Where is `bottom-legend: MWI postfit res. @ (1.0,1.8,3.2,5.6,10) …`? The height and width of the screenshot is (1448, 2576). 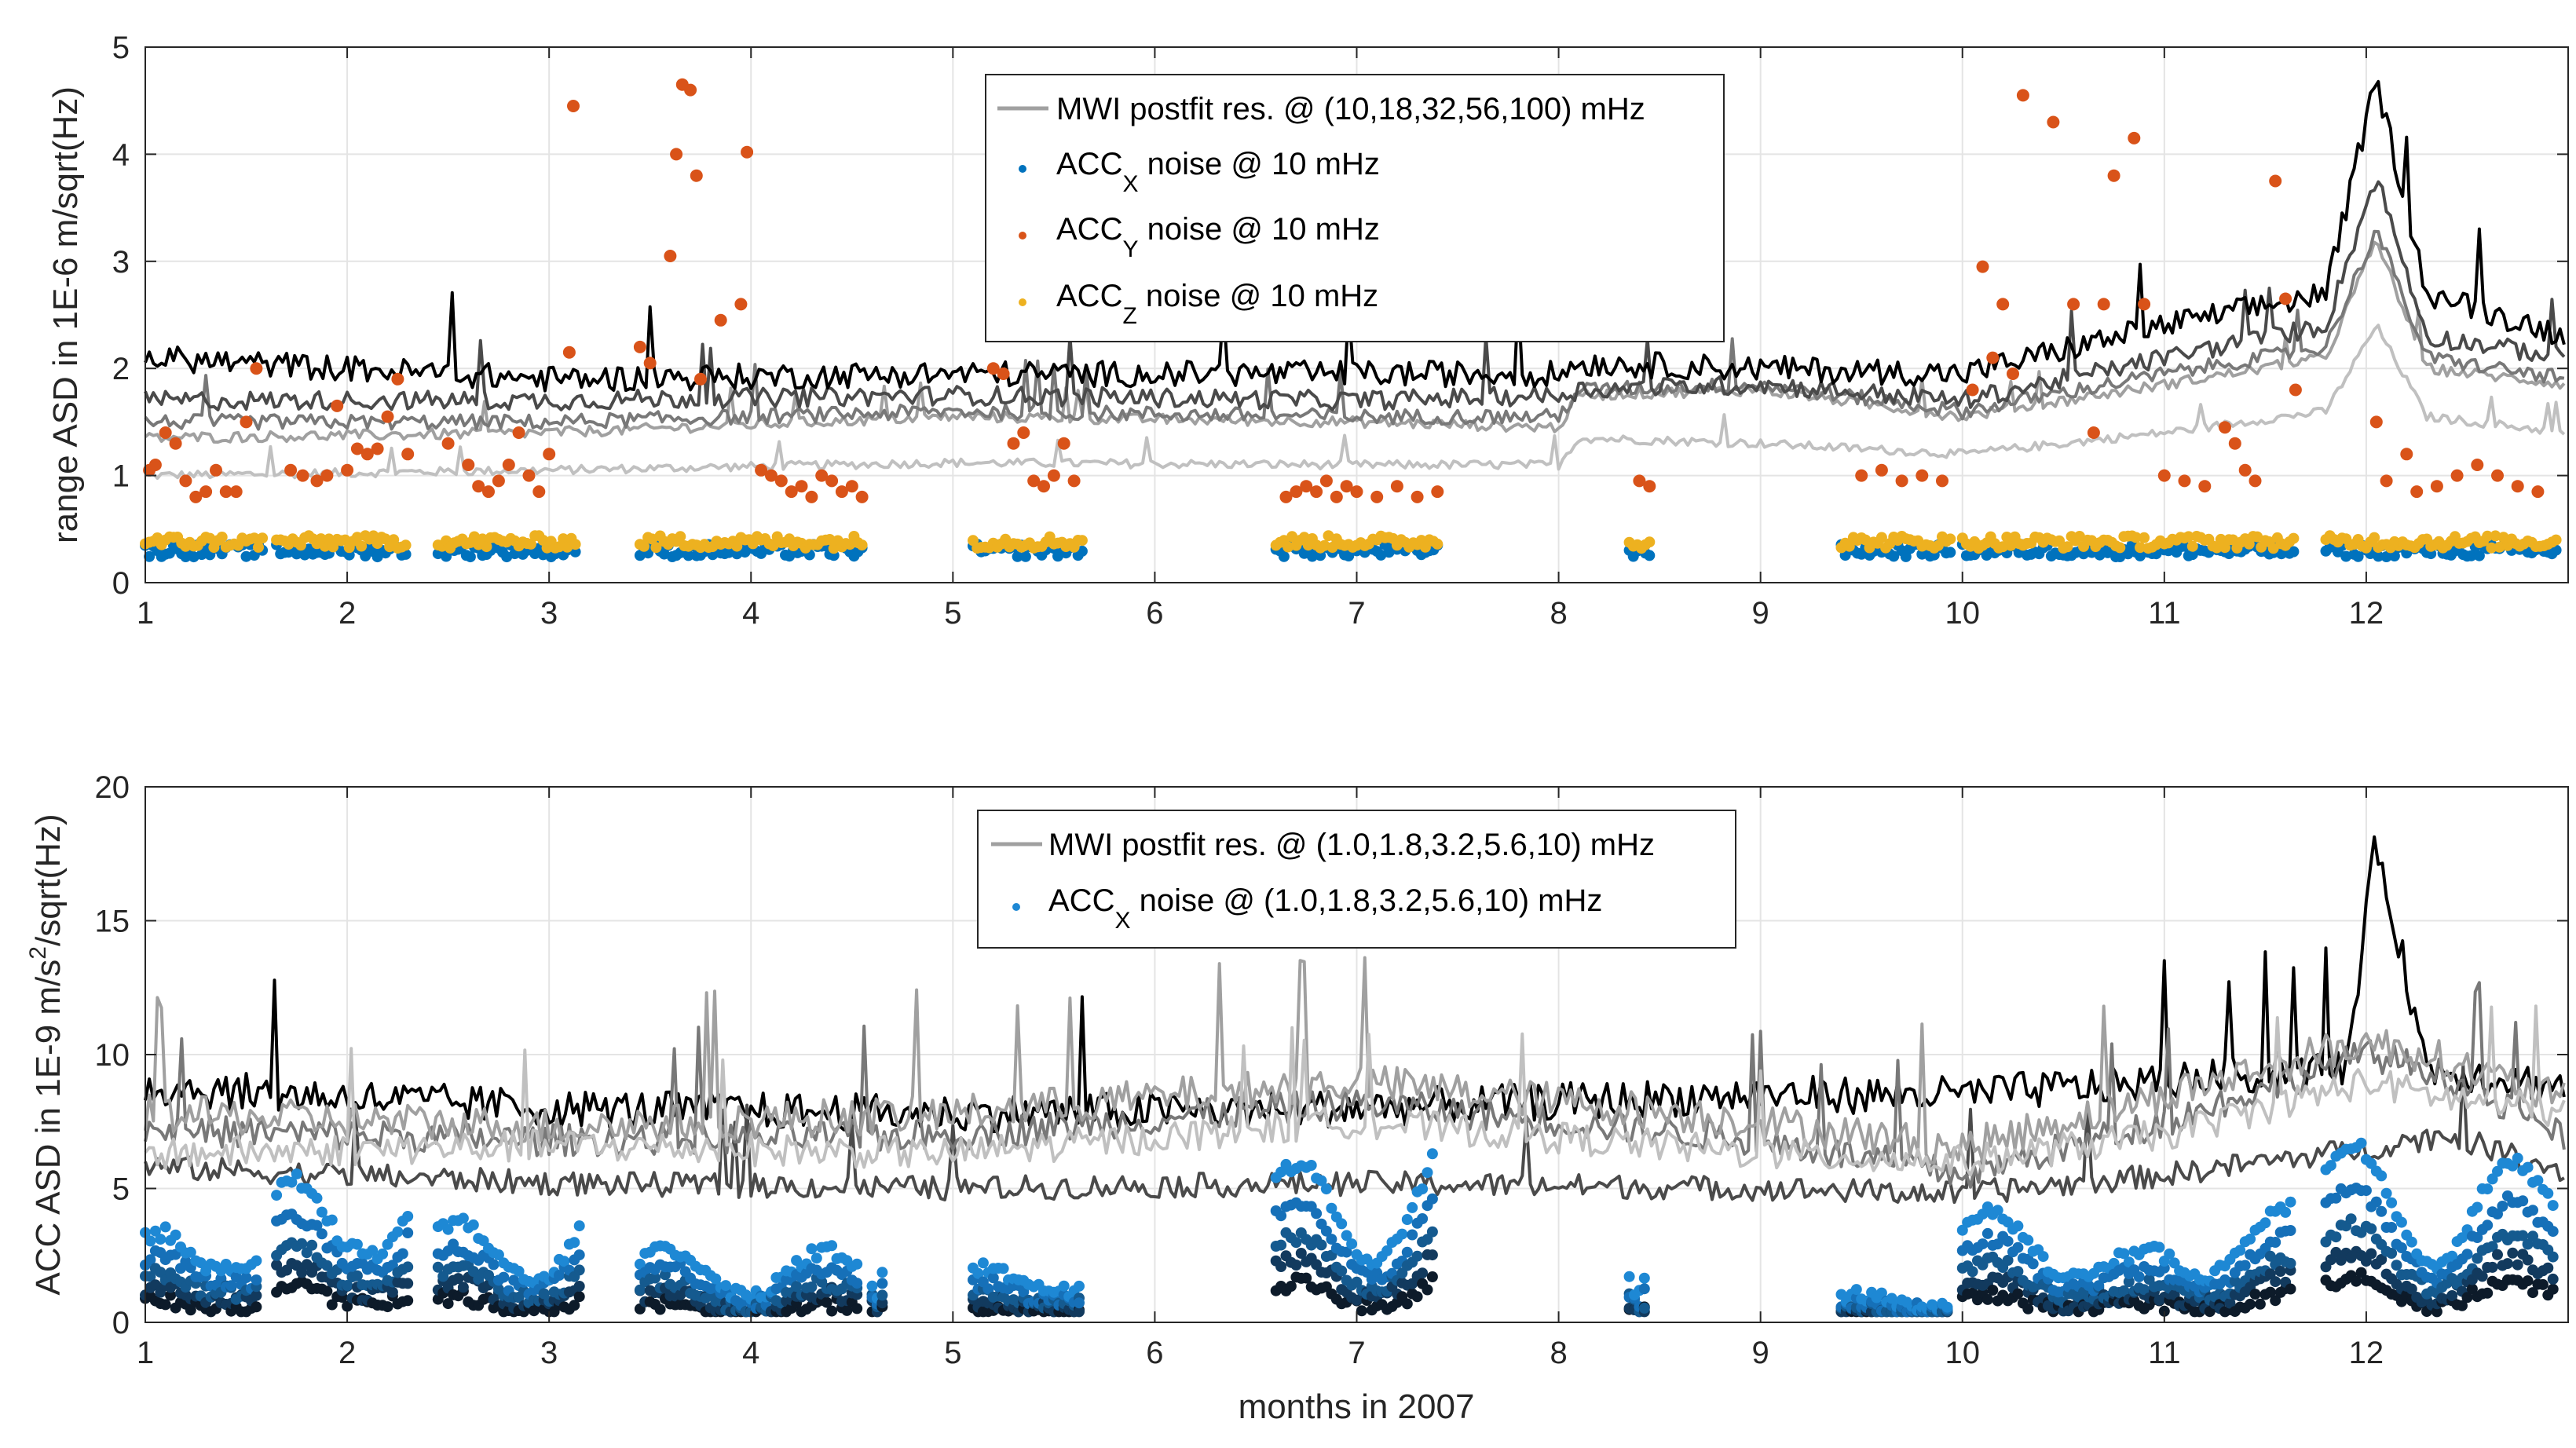 bottom-legend: MWI postfit res. @ (1.0,1.8,3.2,5.6,10) … is located at coordinates (1356, 879).